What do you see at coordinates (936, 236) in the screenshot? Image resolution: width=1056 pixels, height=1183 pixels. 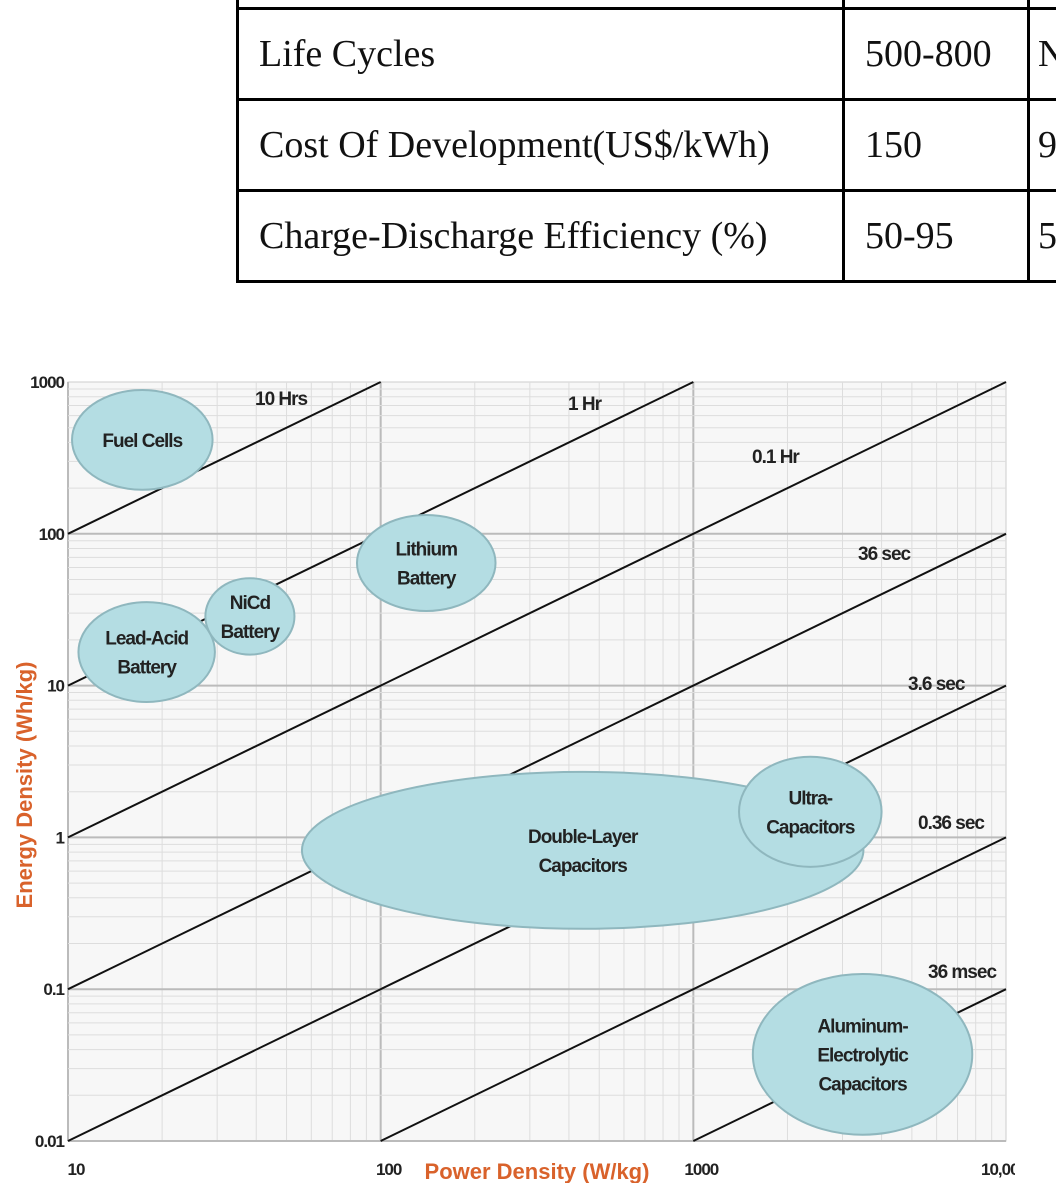 I see `cell-value: 50-95` at bounding box center [936, 236].